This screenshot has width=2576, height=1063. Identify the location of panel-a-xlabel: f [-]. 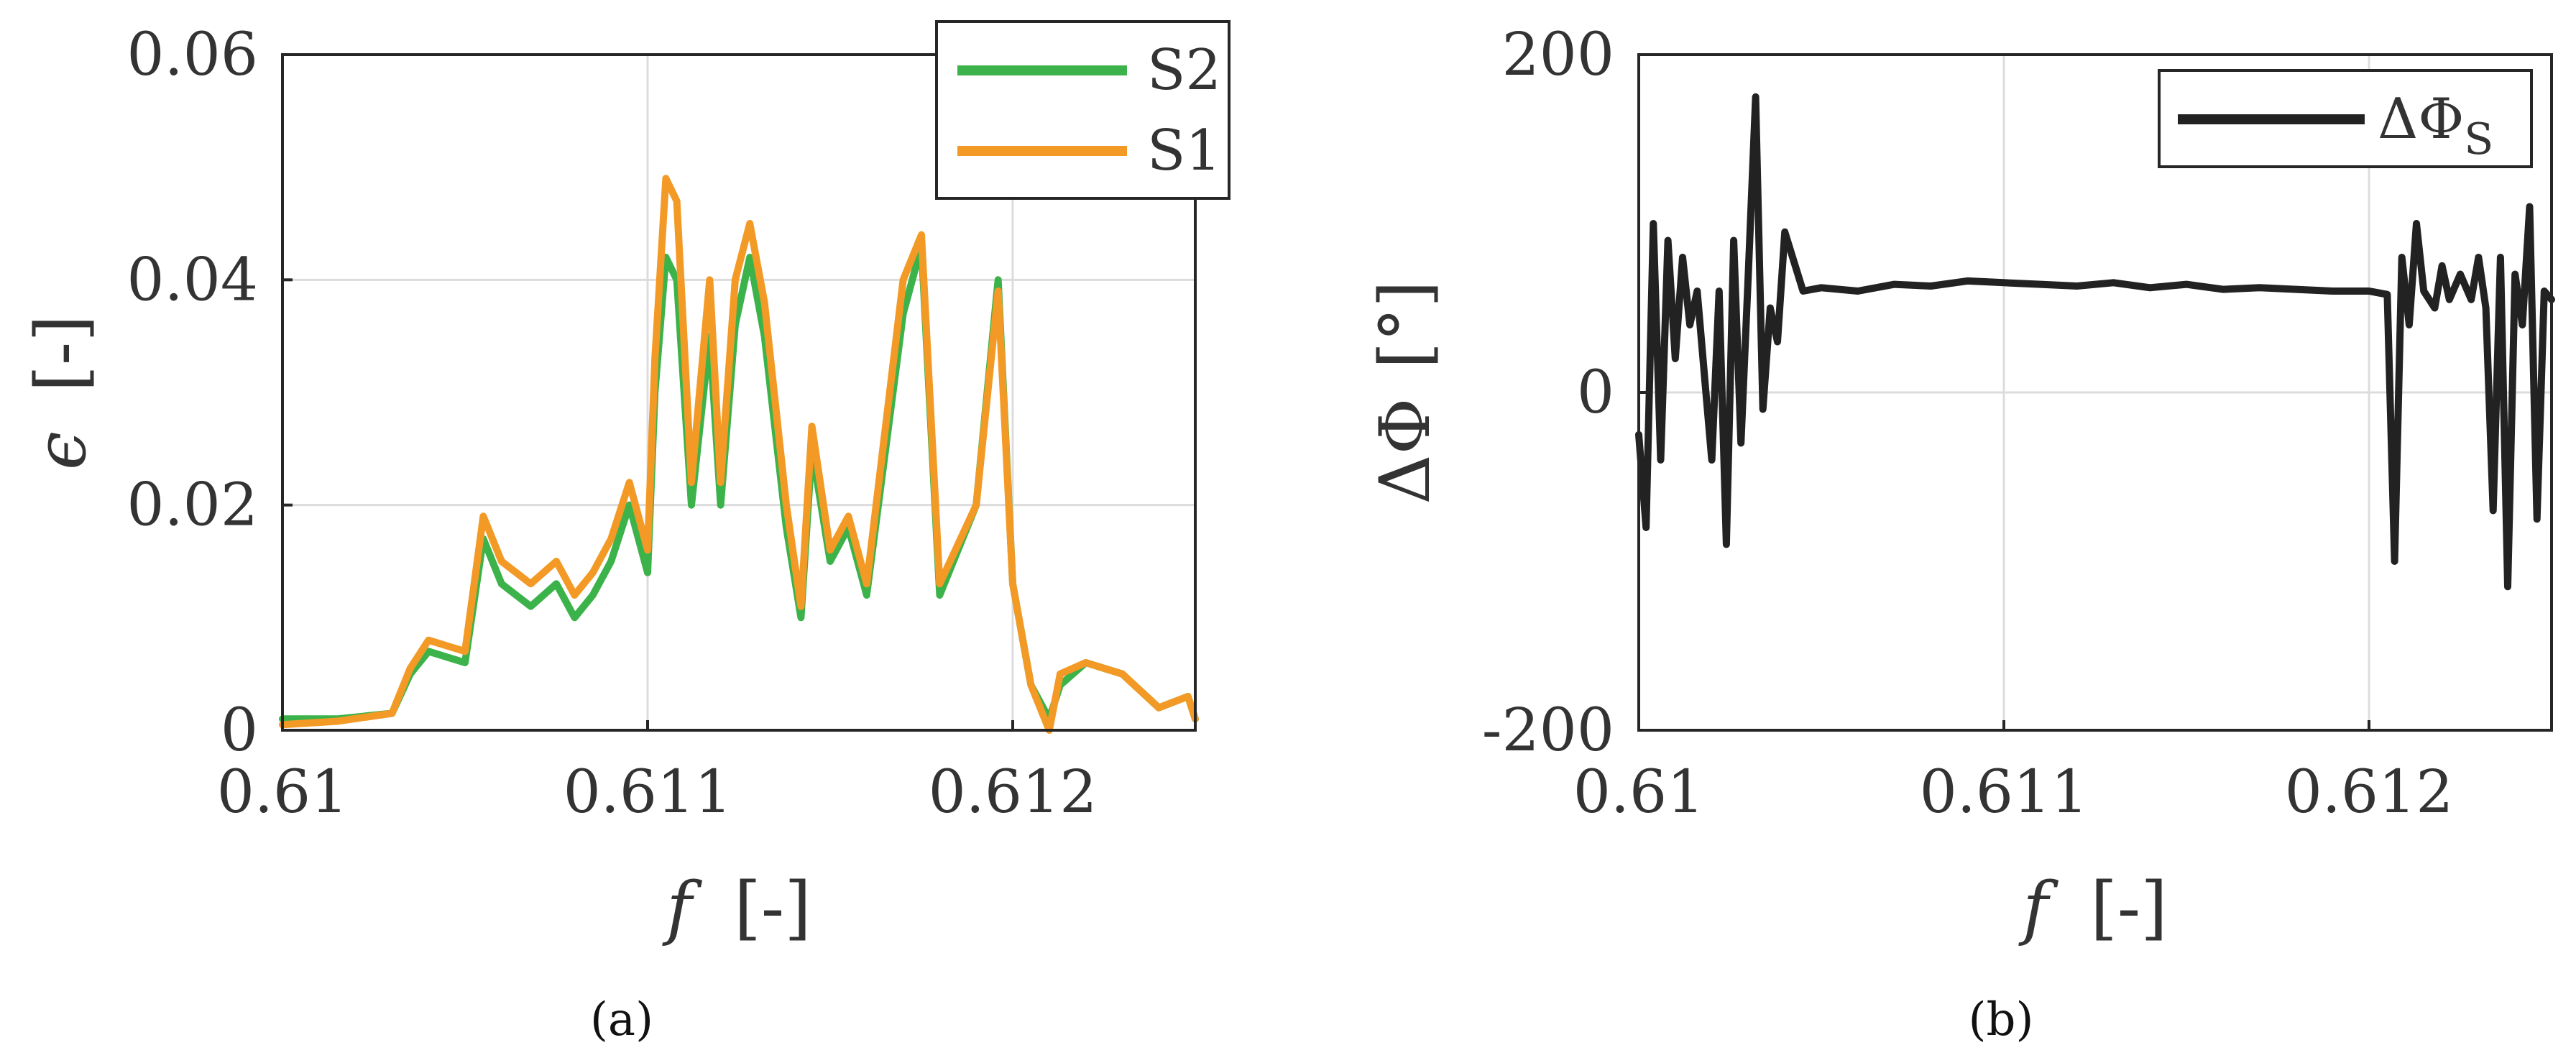
(736, 908).